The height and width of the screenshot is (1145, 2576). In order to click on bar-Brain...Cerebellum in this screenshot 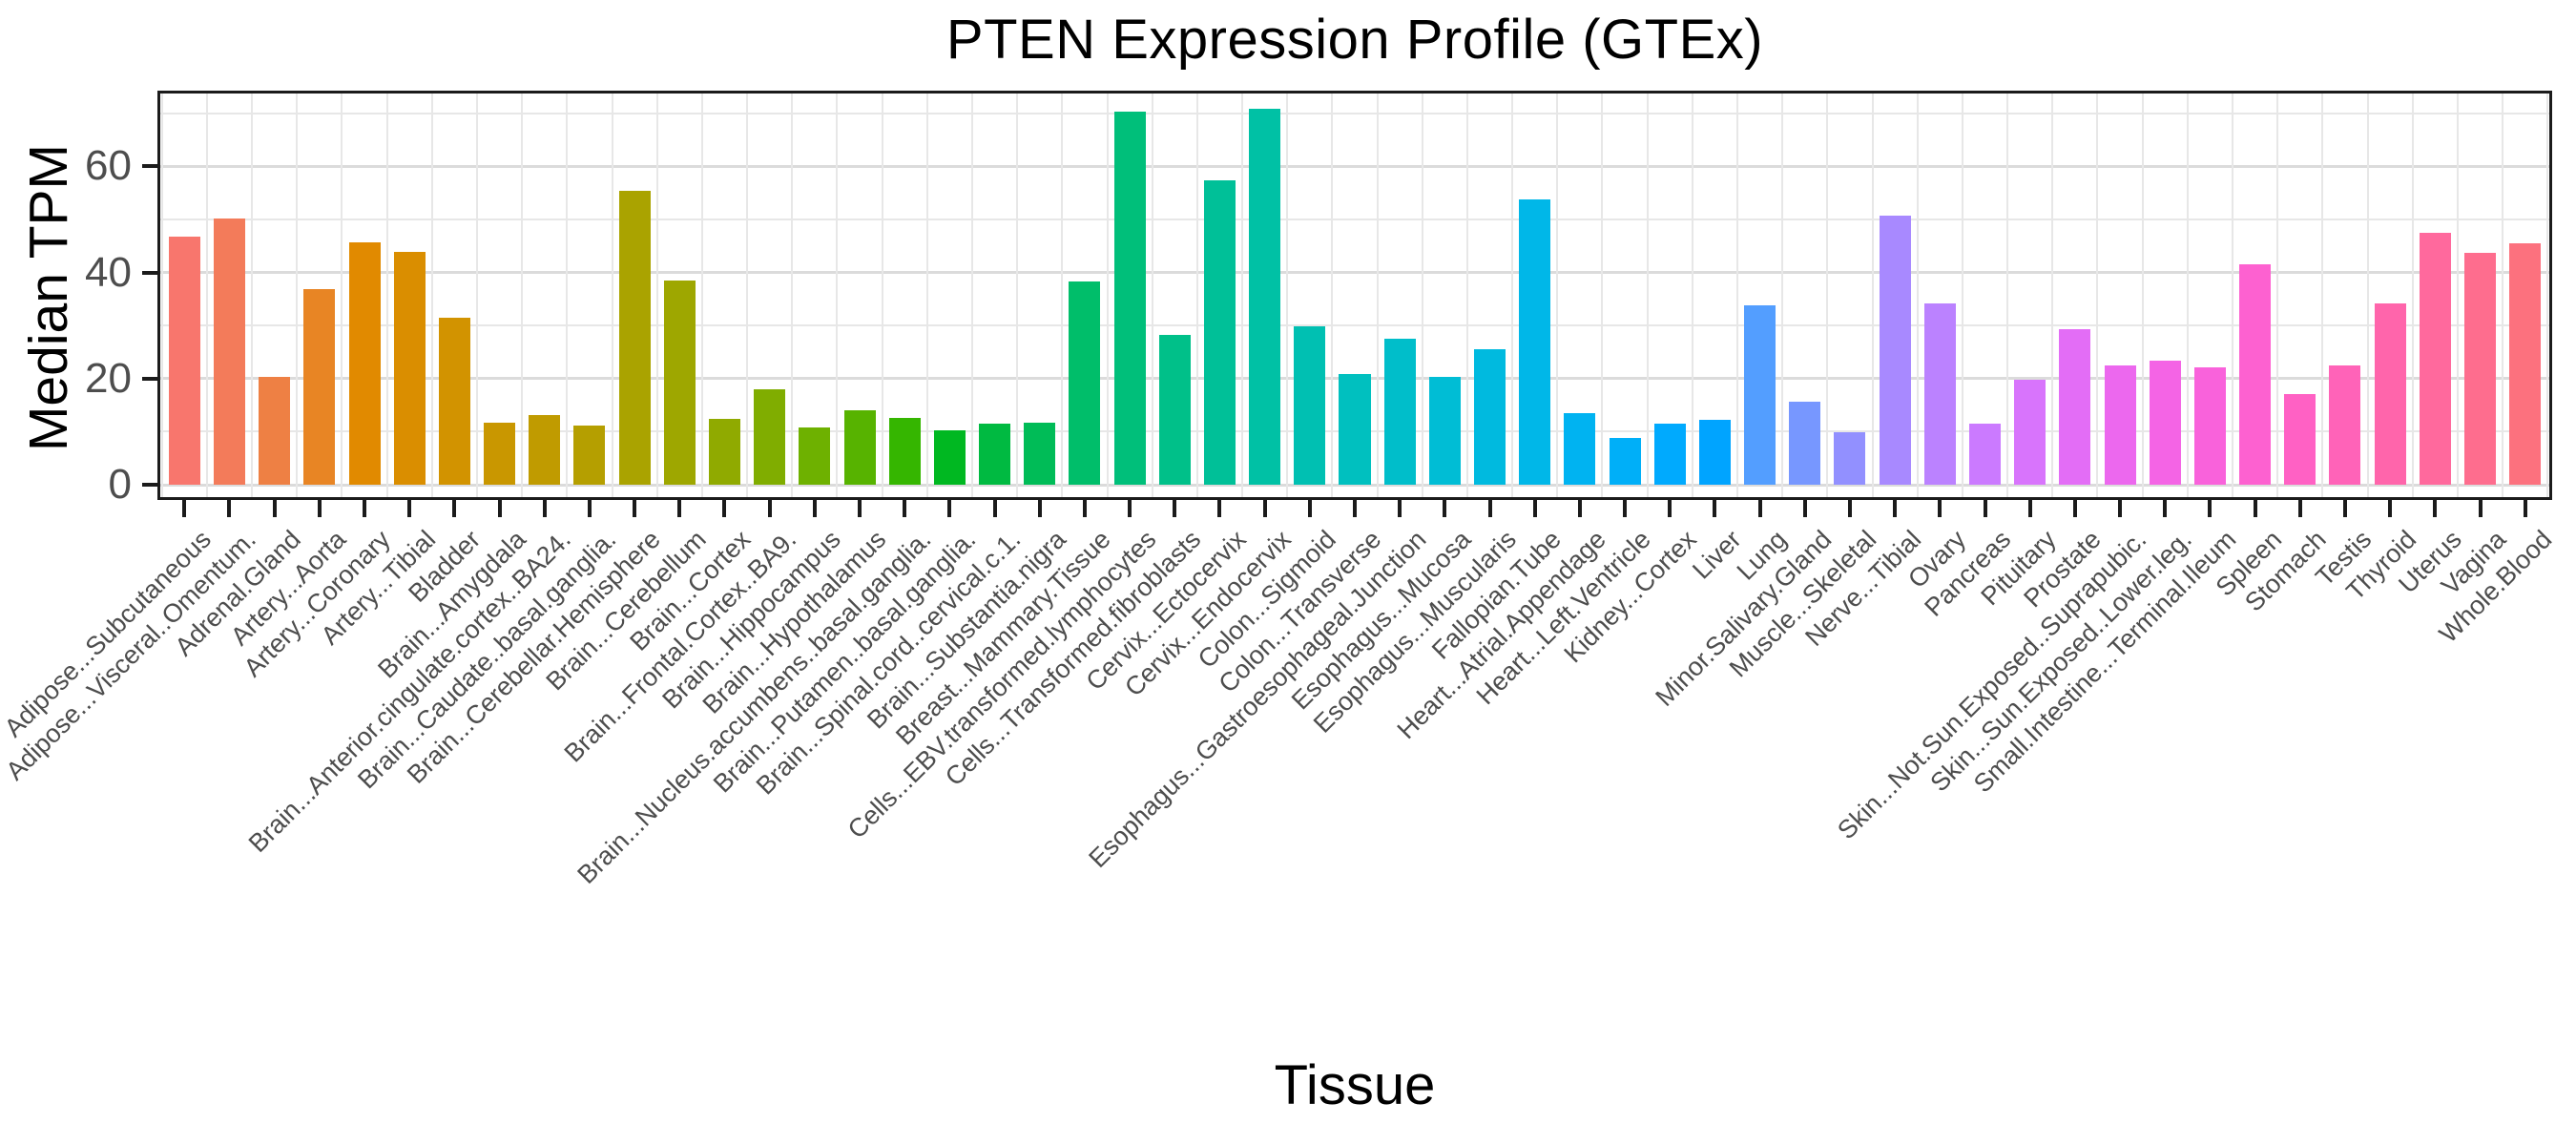, I will do `click(679, 383)`.